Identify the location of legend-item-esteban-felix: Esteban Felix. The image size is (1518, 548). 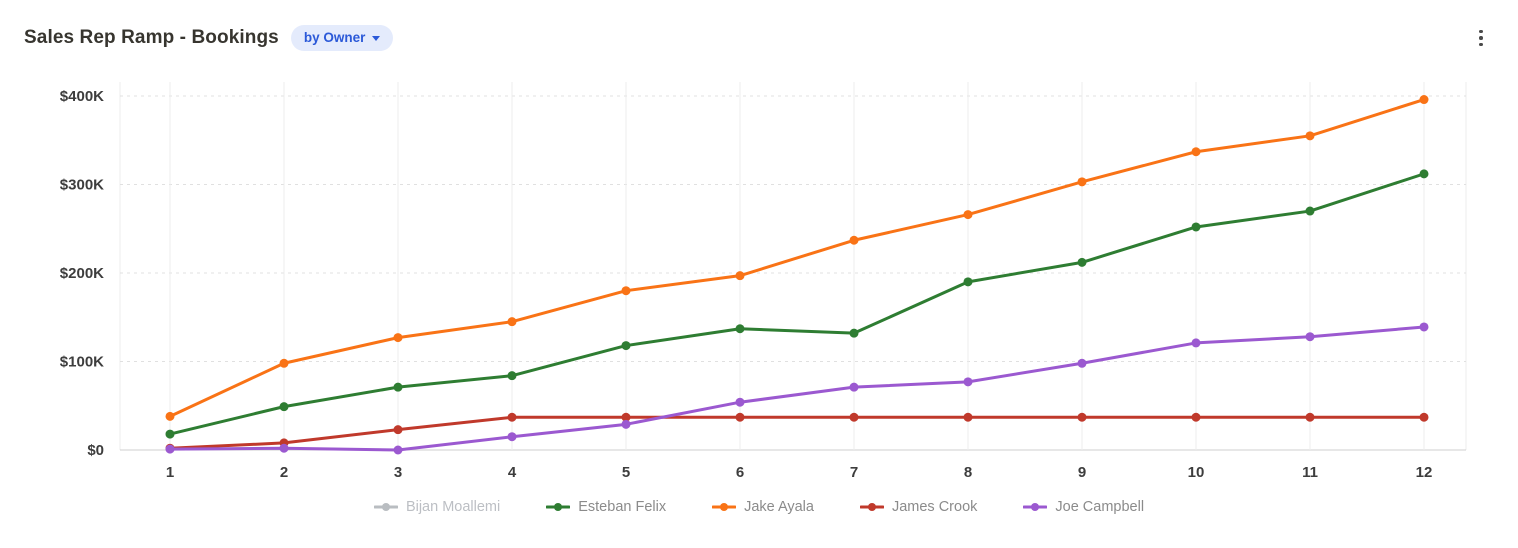
(606, 507).